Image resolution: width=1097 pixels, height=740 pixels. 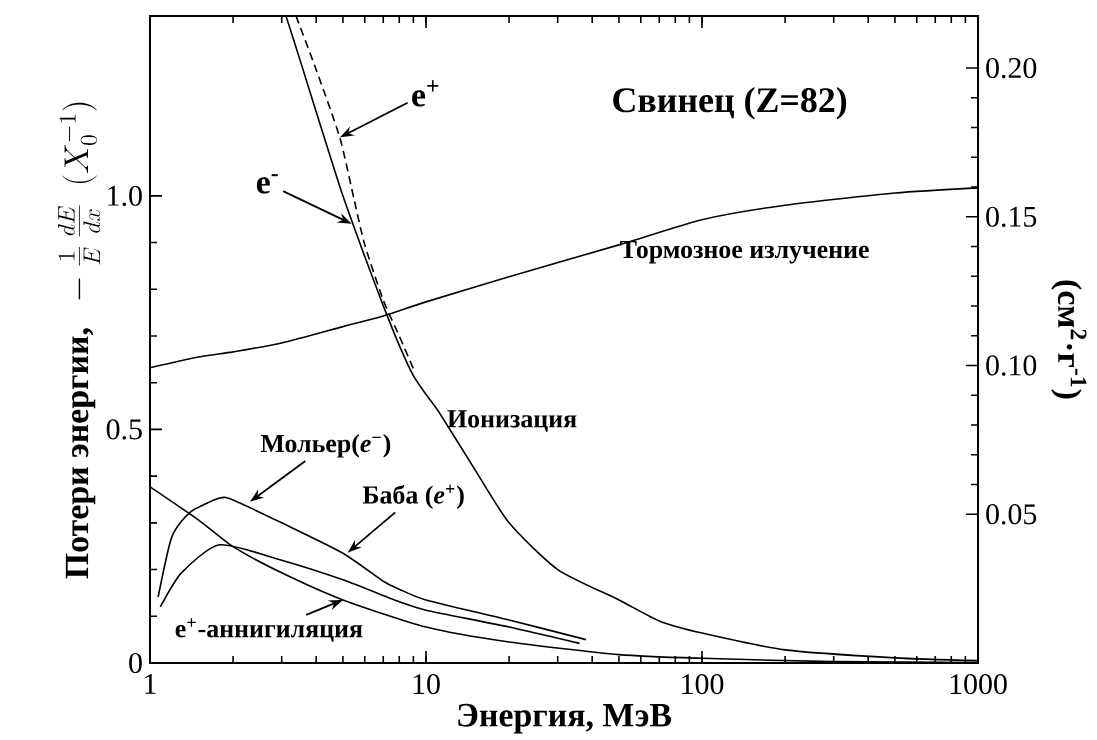 I want to click on x-tick-label: 100, so click(x=703, y=684).